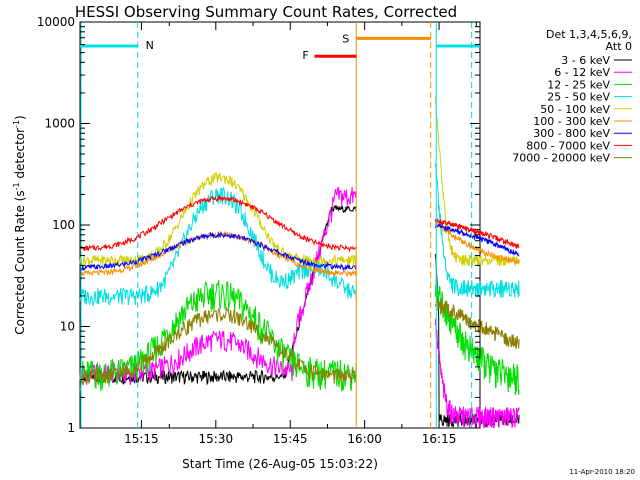  Describe the element at coordinates (218, 223) in the screenshot. I see `series-7-pre` at that location.